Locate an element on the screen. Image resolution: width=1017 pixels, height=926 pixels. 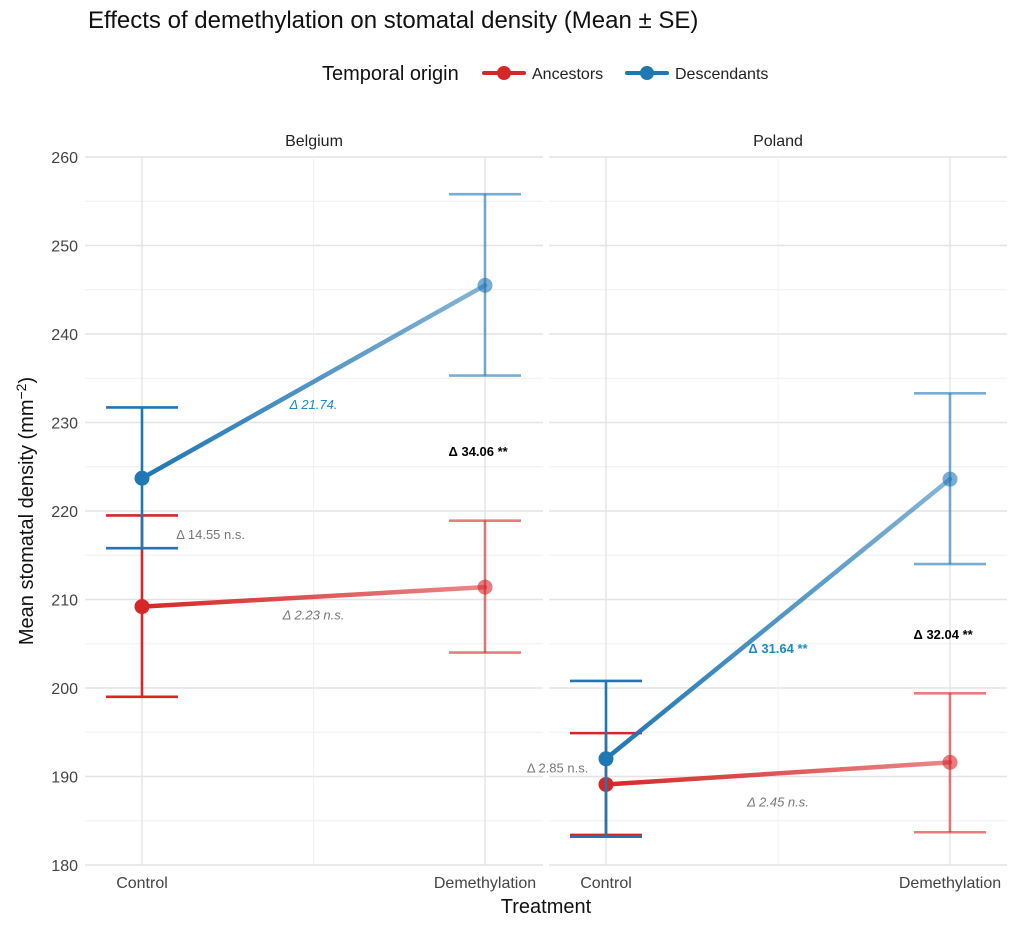
delta-annotation: Δ 2.45 n.s. is located at coordinates (777, 801).